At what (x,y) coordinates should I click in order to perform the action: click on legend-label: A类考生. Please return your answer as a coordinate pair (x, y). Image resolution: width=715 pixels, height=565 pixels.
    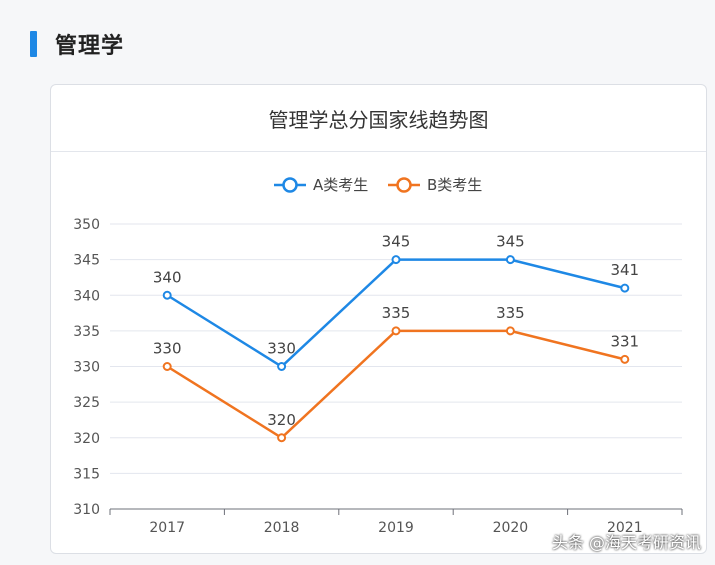
    Looking at the image, I should click on (340, 185).